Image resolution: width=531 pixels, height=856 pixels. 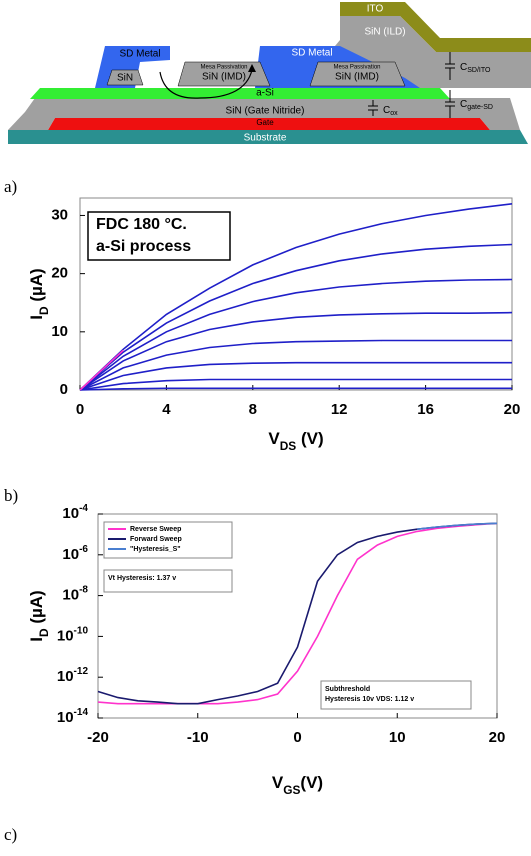 What do you see at coordinates (291, 790) in the screenshot?
I see `text-part: GS` at bounding box center [291, 790].